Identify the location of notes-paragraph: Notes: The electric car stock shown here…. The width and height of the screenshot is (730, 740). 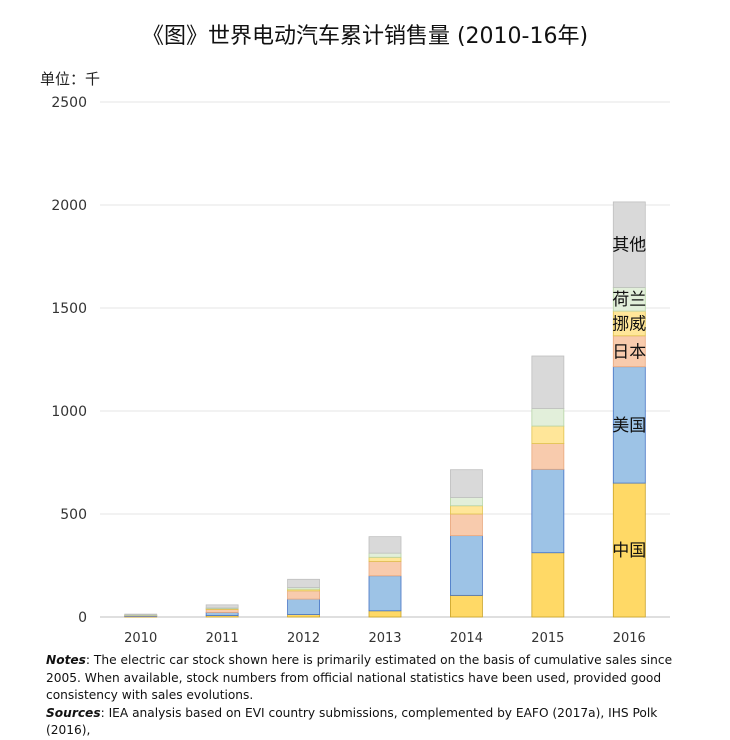
(366, 678).